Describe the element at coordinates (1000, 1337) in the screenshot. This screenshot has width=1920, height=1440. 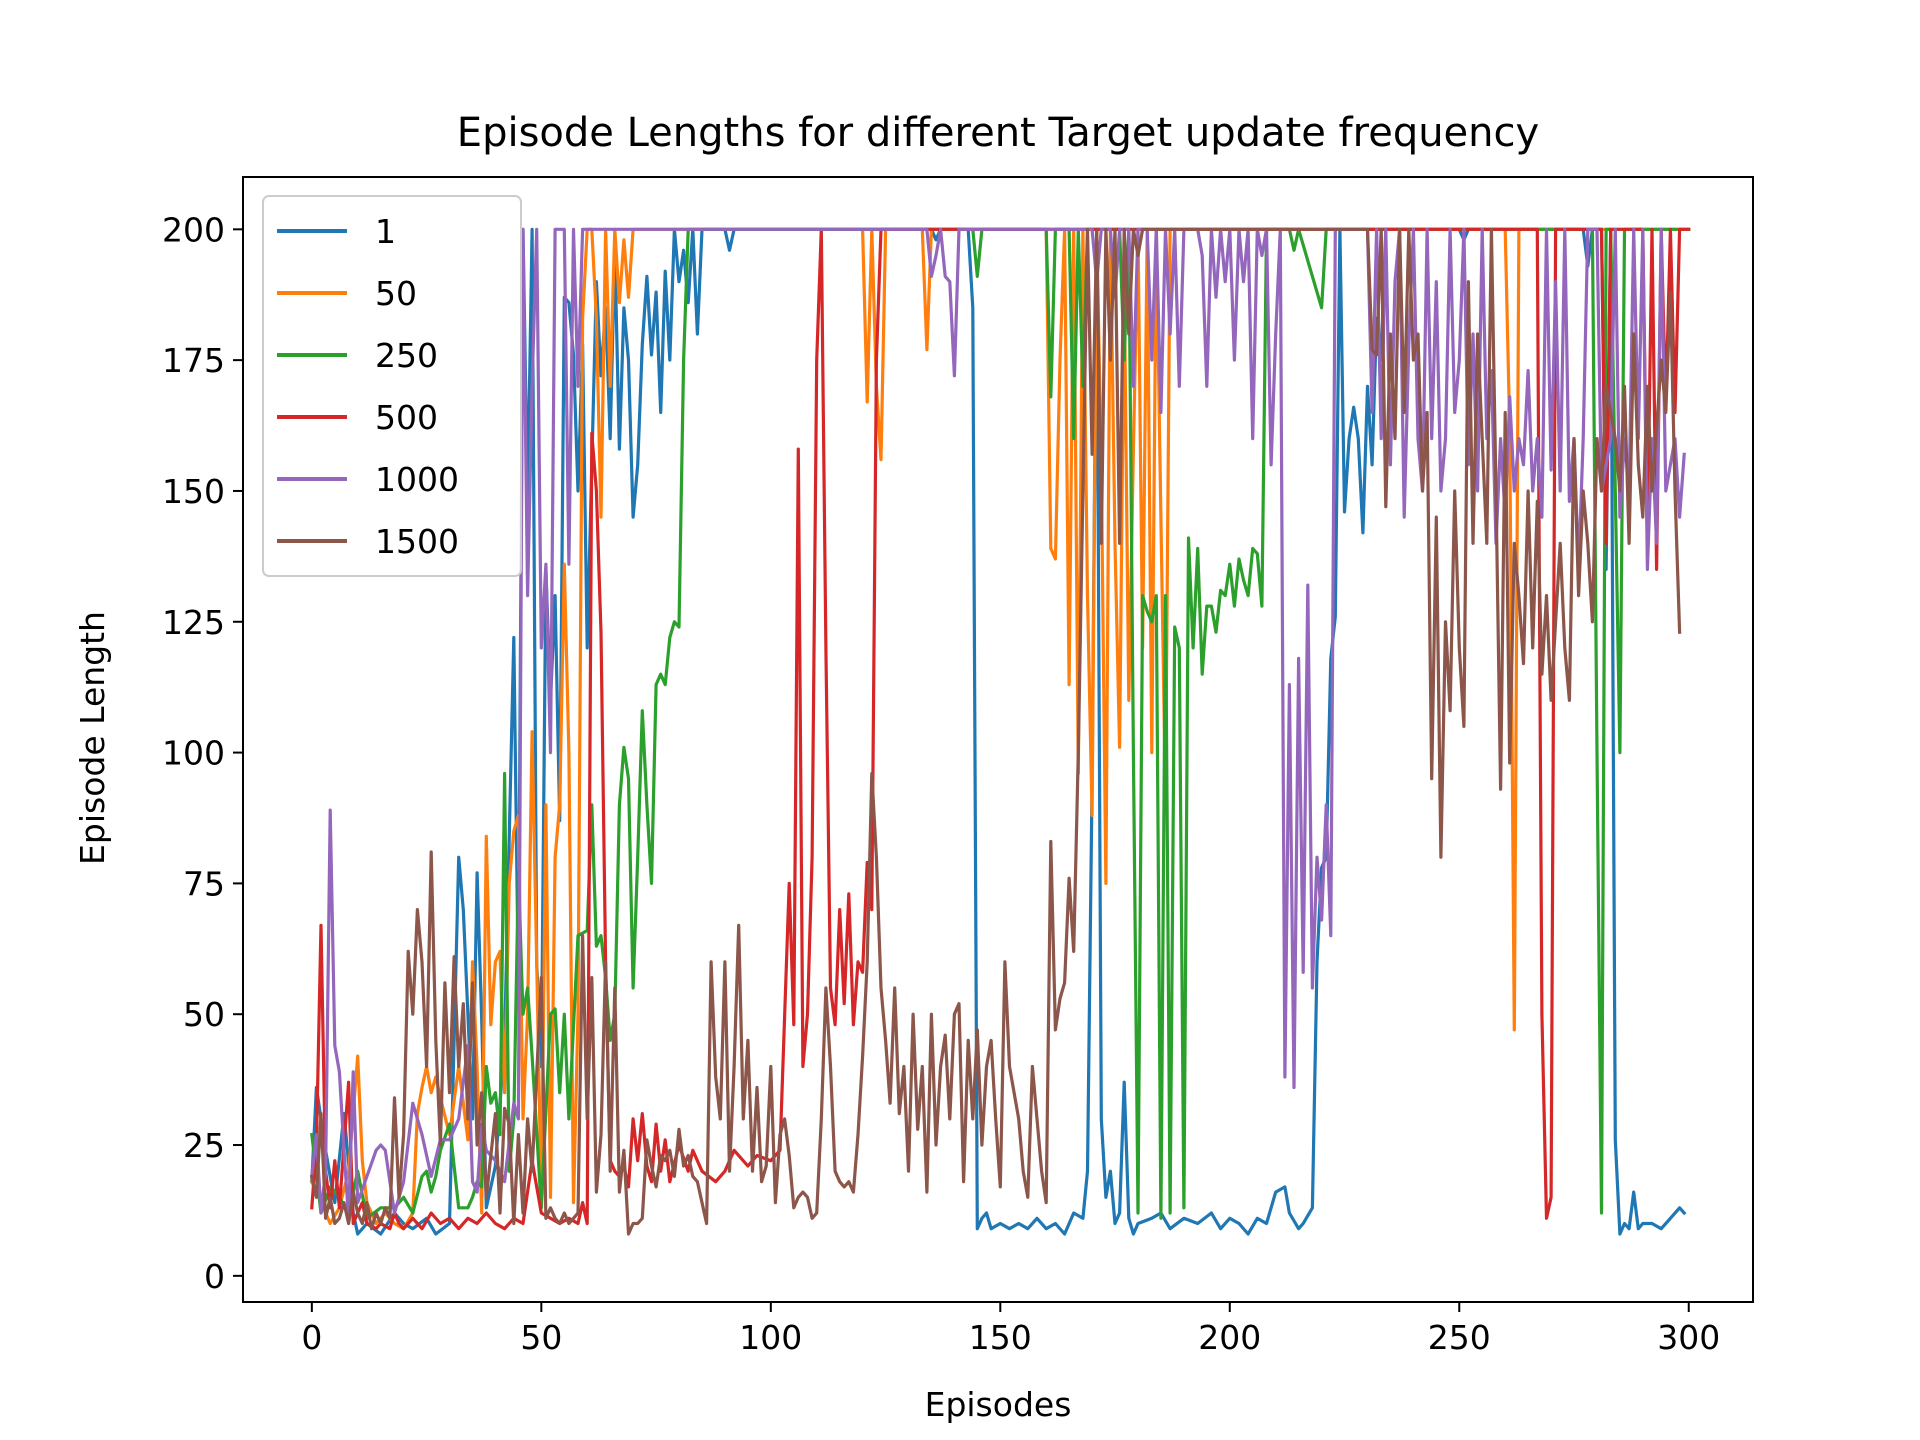
I see `x-tick-label: 150` at that location.